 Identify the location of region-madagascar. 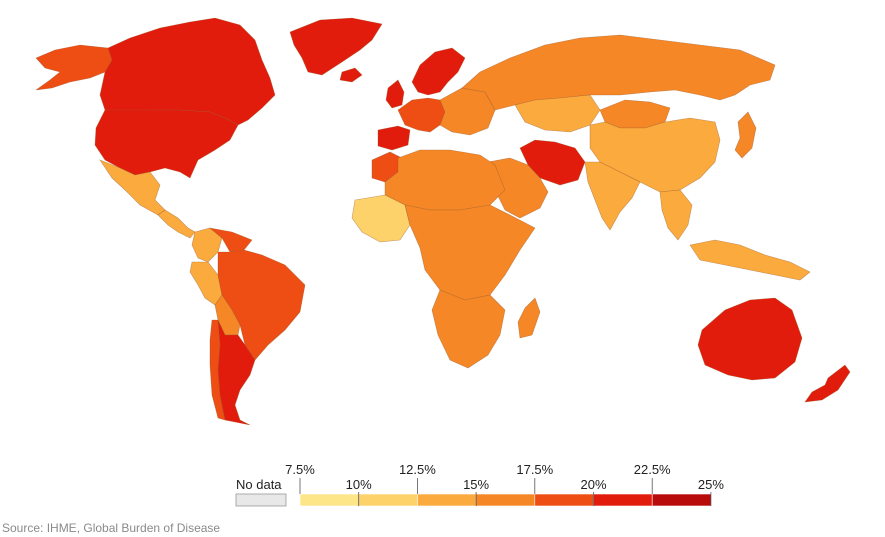
(529, 318).